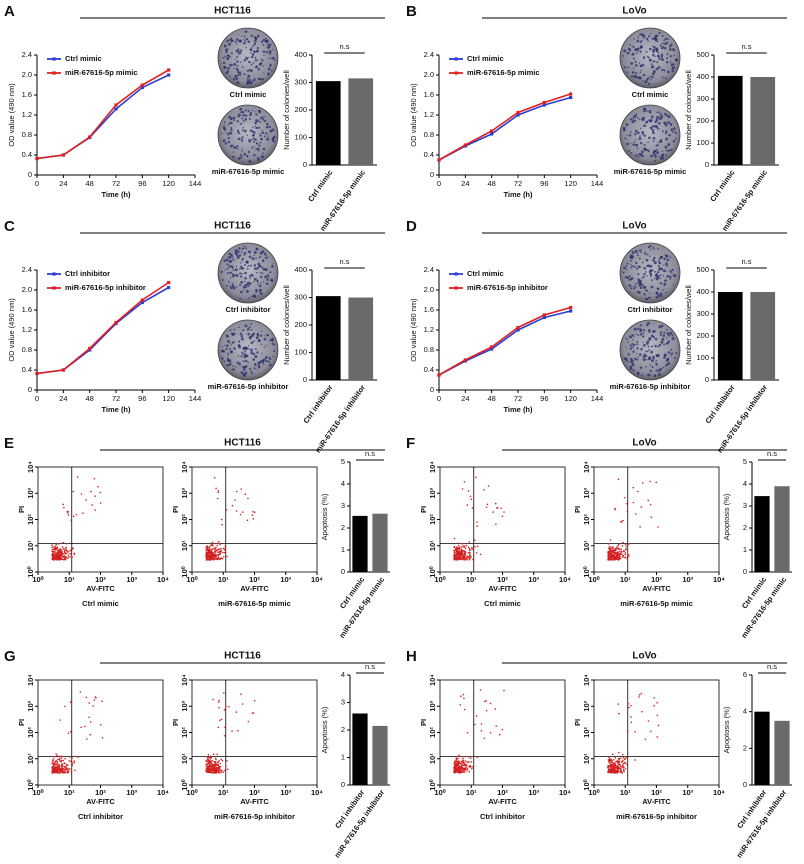  I want to click on y-tick-label: 10³, so click(184, 492).